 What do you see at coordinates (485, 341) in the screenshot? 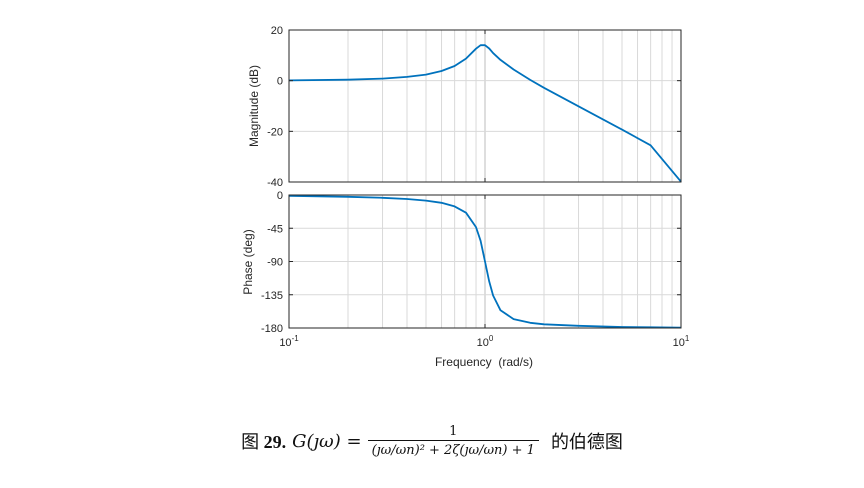
I see `frequency-xtick-label: 10⁰` at bounding box center [485, 341].